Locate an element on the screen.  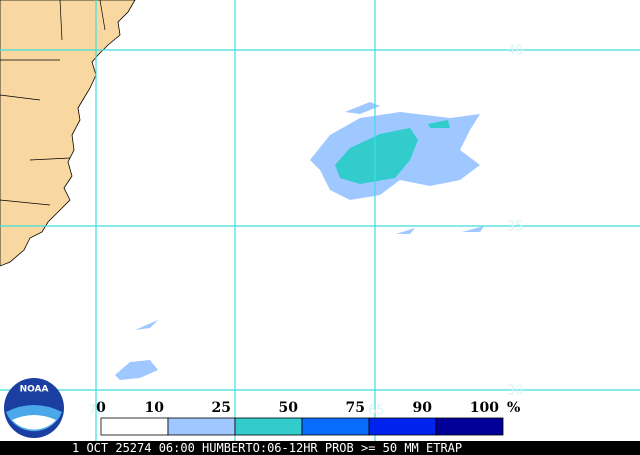
legend-unit: % is located at coordinates (513, 408).